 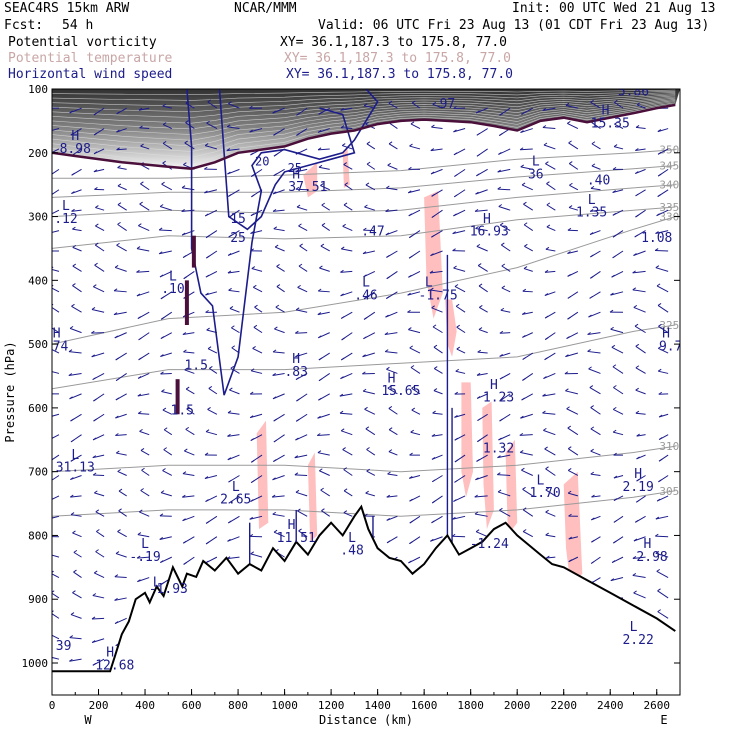 What do you see at coordinates (511, 487) in the screenshot?
I see `wind-shade-region` at bounding box center [511, 487].